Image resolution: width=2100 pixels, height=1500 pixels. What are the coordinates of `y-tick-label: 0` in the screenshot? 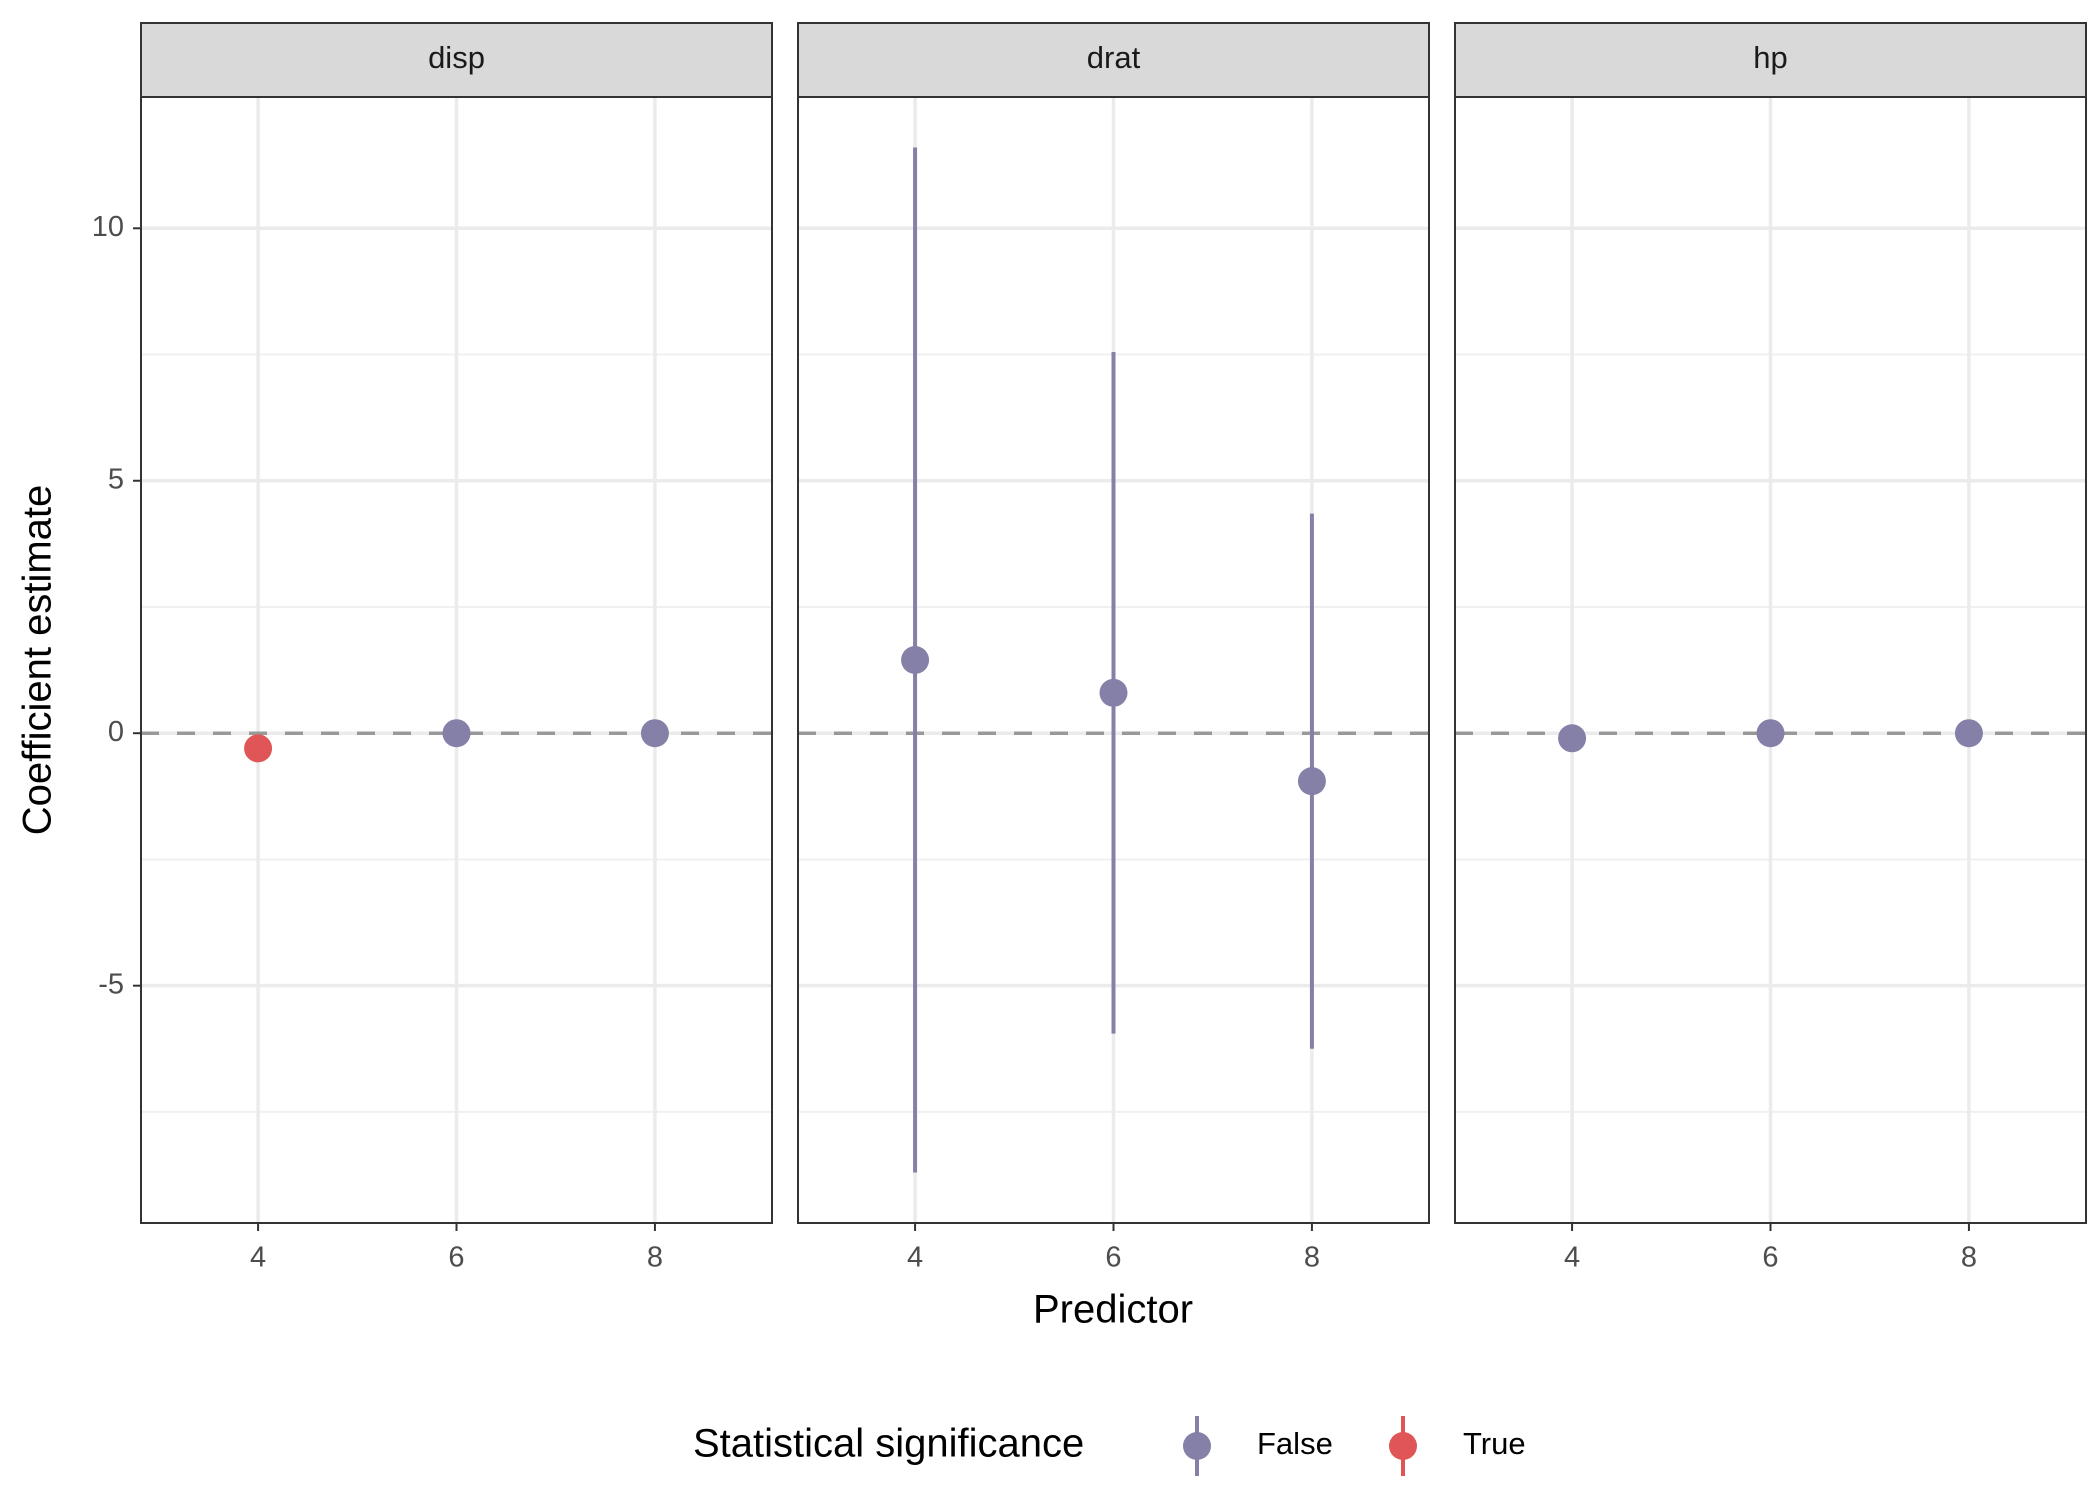 It's located at (116, 732).